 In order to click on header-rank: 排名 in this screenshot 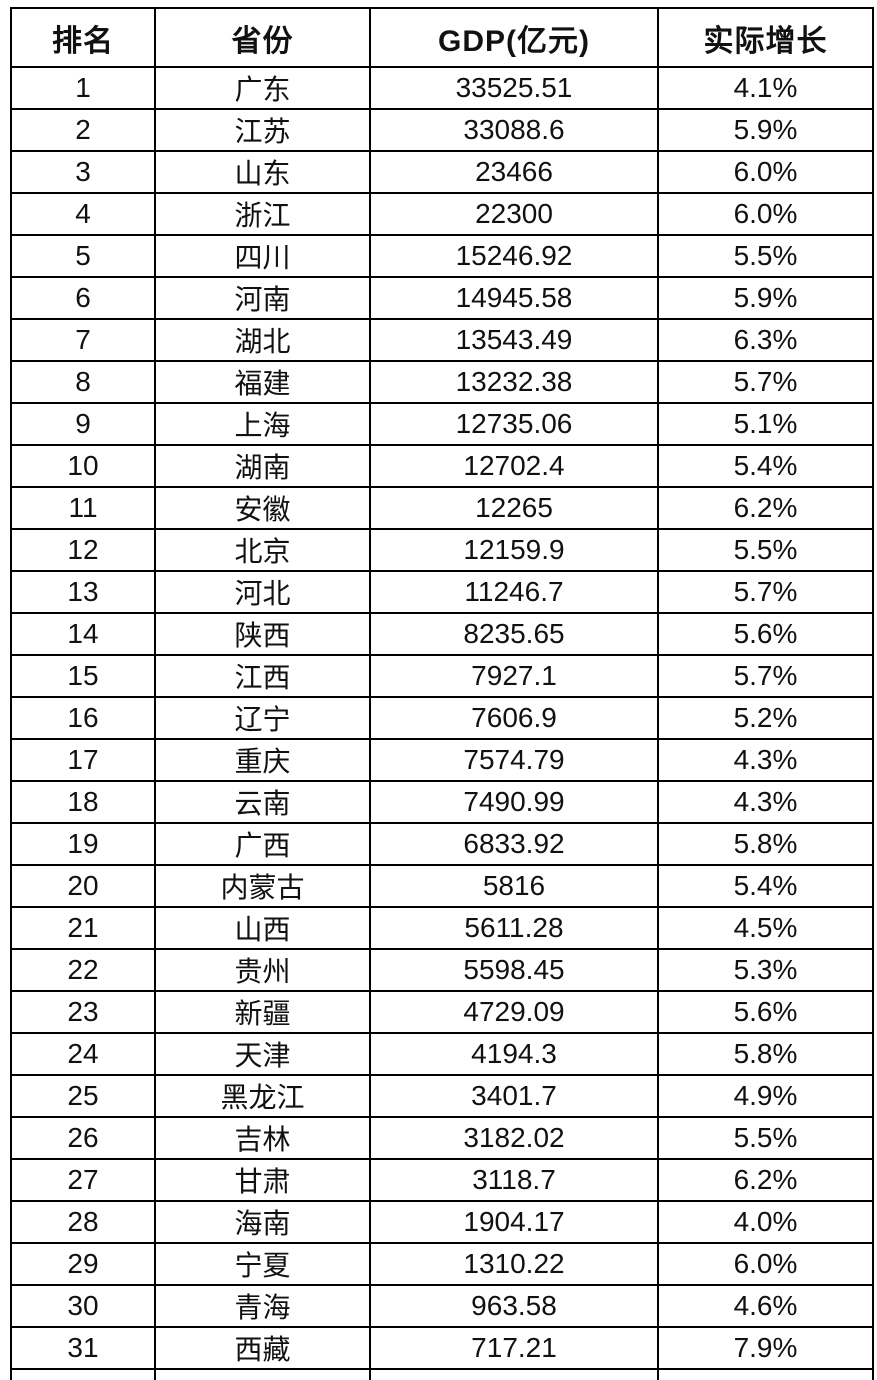, I will do `click(83, 37)`.